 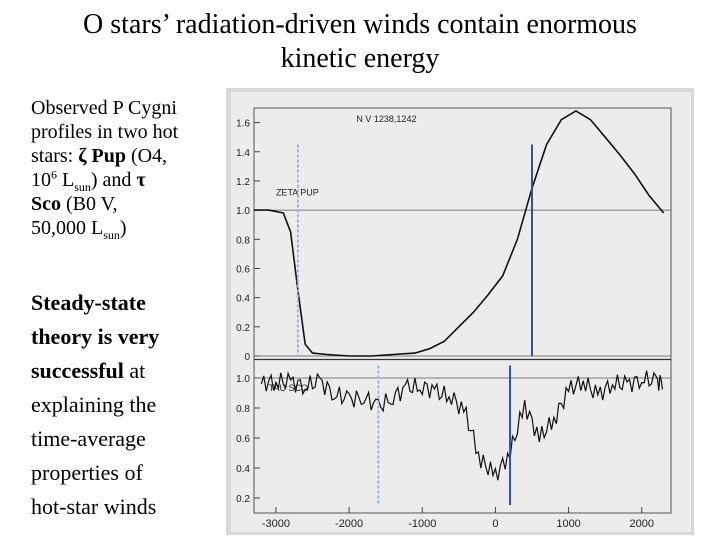 I want to click on steady-bold3: successful, so click(x=77, y=370).